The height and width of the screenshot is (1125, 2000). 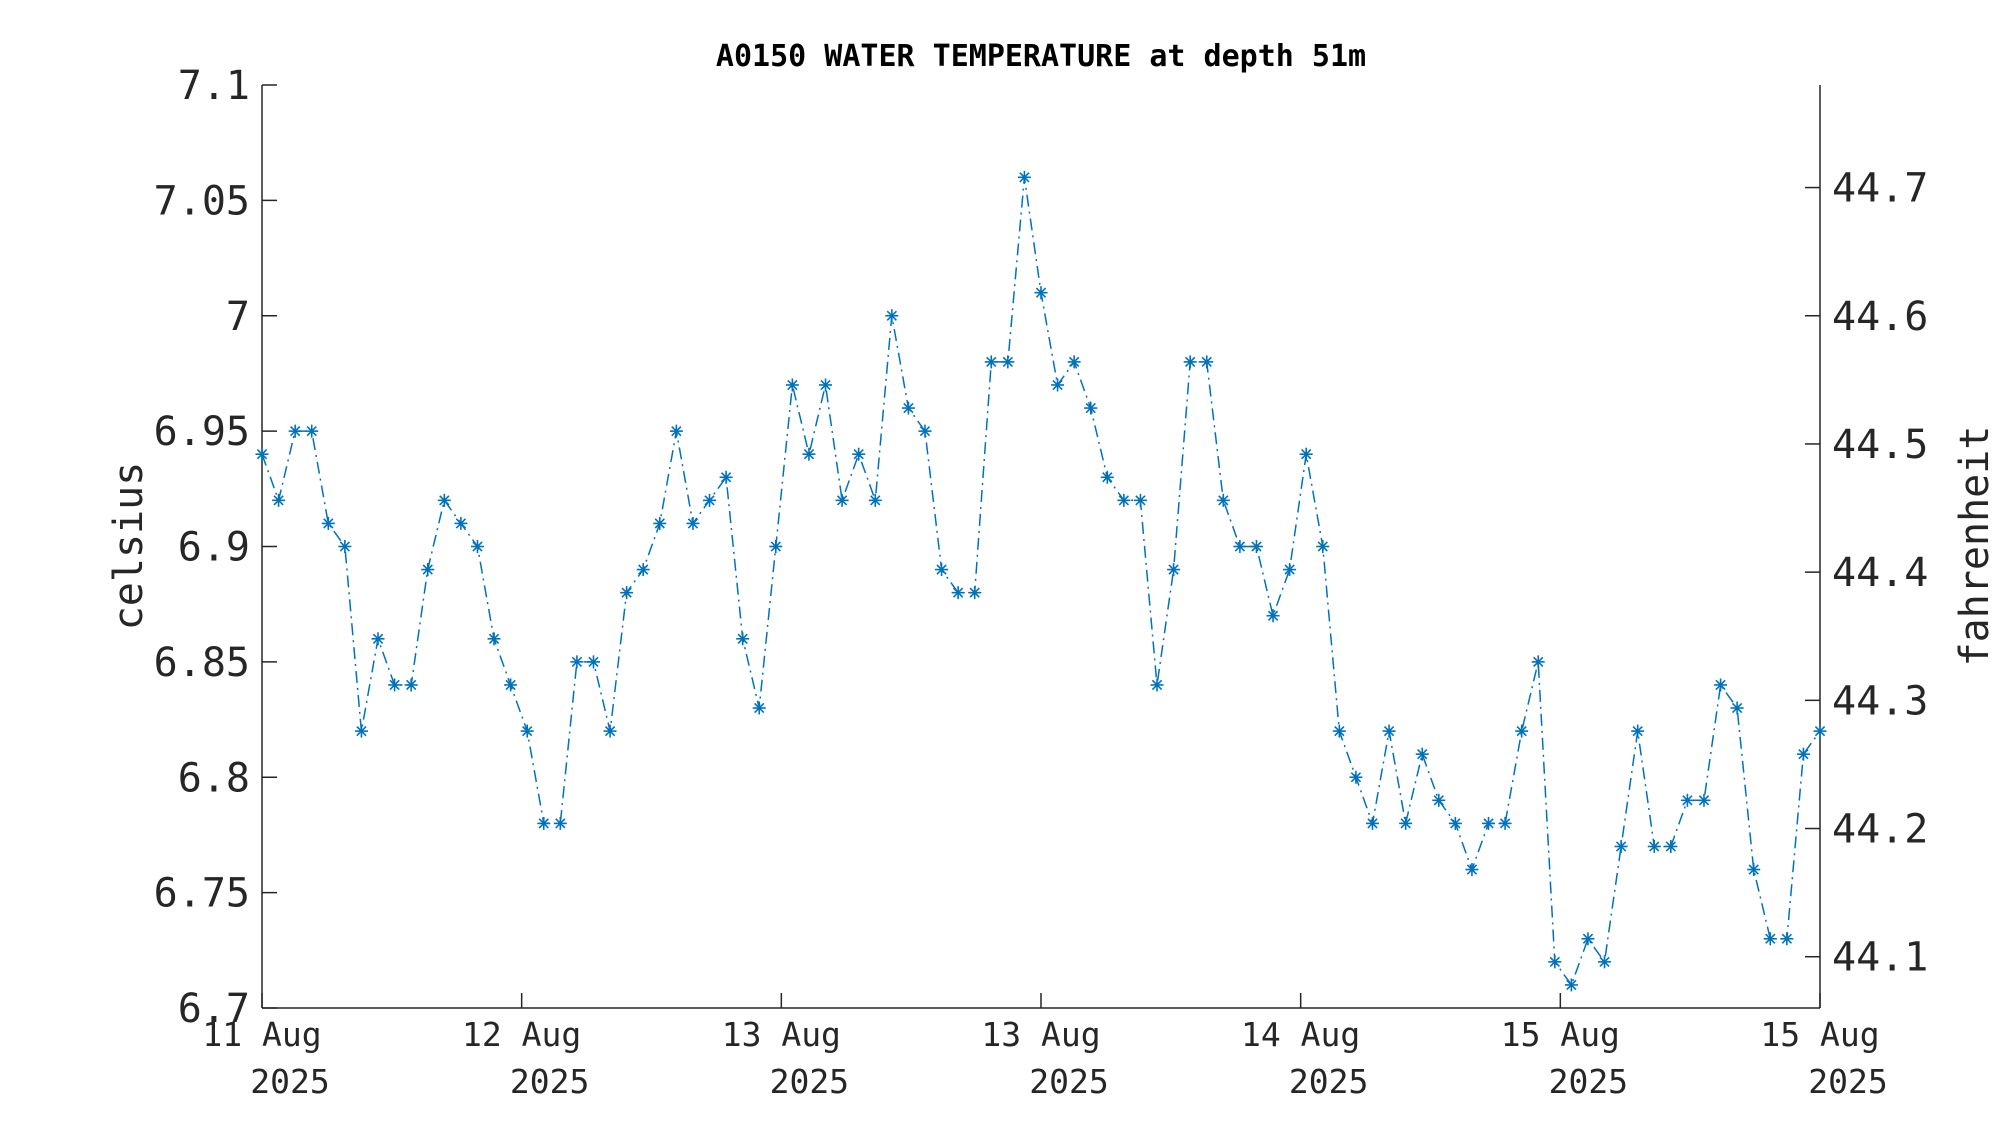 I want to click on y-tick-label: 6.9, so click(x=214, y=548).